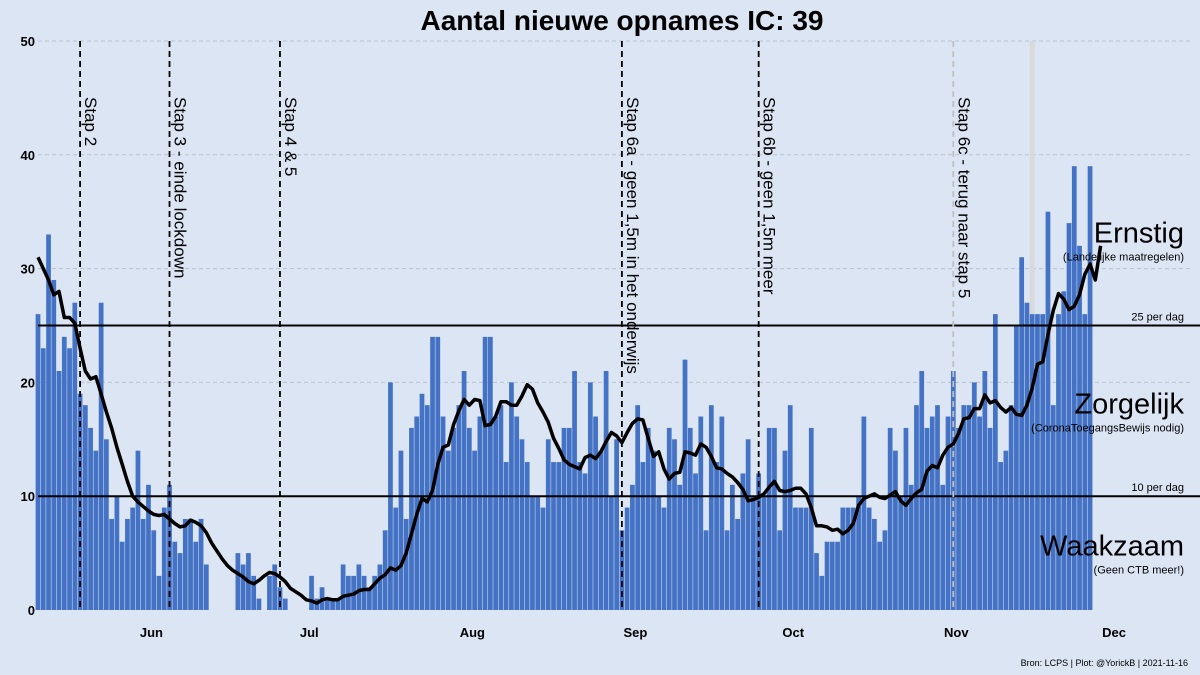 The image size is (1200, 675). Describe the element at coordinates (28, 41) in the screenshot. I see `y-tick-label: 50` at that location.